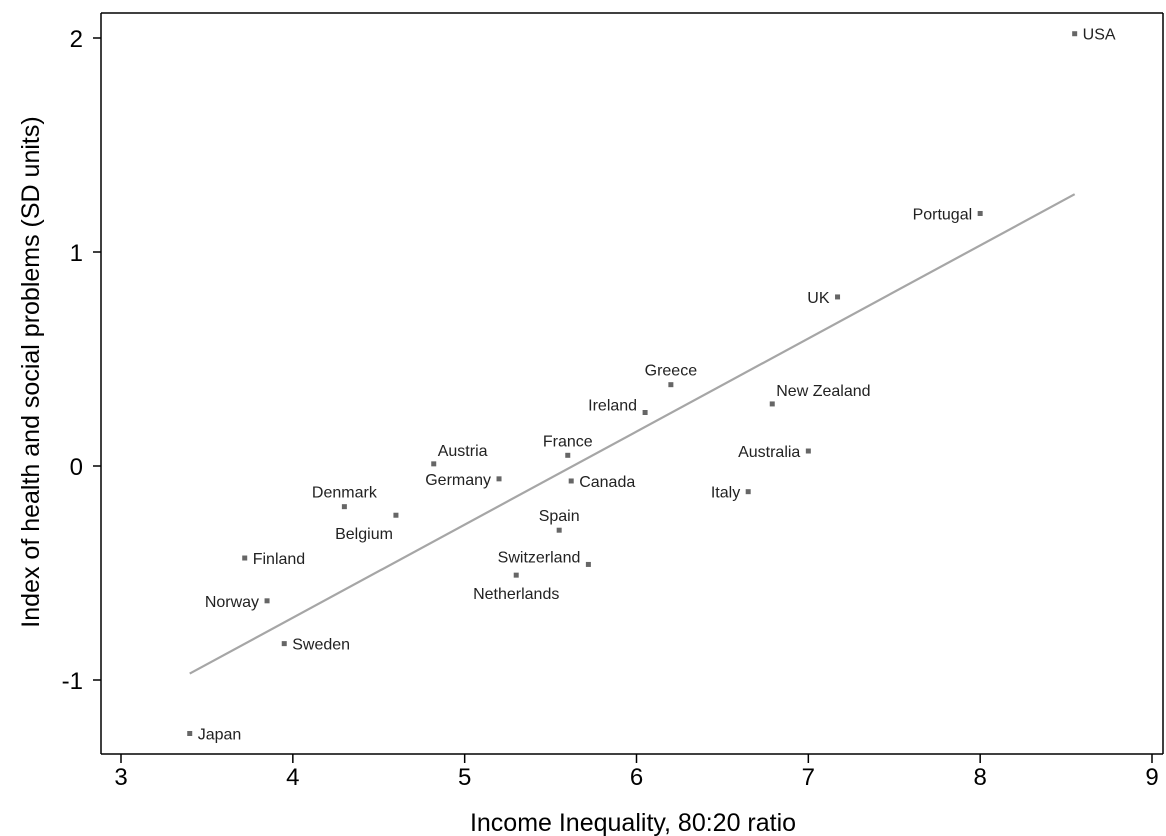 This screenshot has width=1166, height=836. I want to click on point-label-portugal: Portugal, so click(943, 214).